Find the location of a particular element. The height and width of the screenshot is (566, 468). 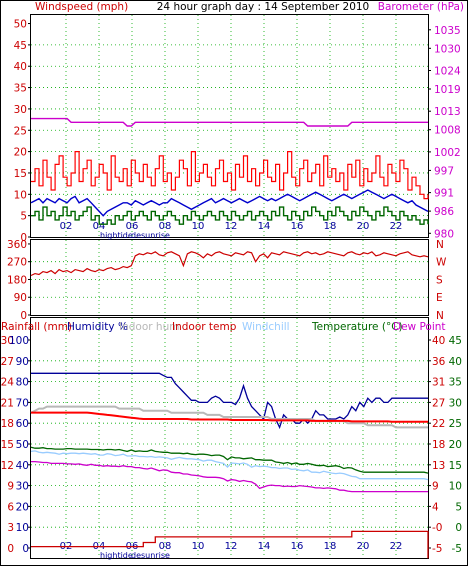

time-tick-label: 20 is located at coordinates (363, 226).